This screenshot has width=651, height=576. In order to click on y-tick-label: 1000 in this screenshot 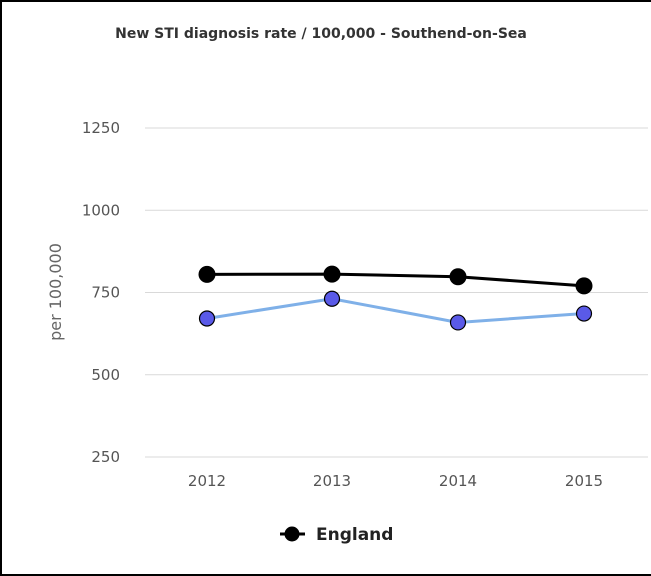, I will do `click(101, 210)`.